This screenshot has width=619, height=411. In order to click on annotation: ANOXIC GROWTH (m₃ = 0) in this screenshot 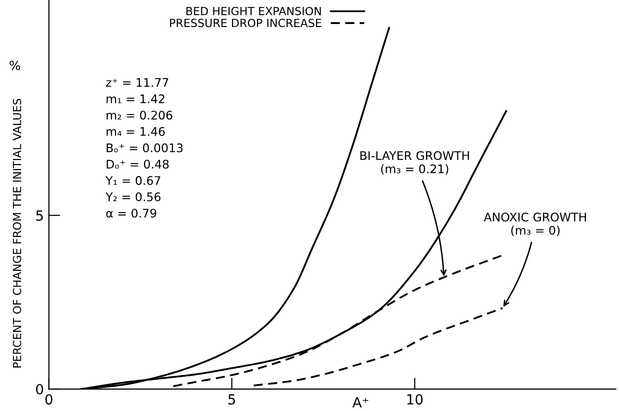, I will do `click(535, 224)`.